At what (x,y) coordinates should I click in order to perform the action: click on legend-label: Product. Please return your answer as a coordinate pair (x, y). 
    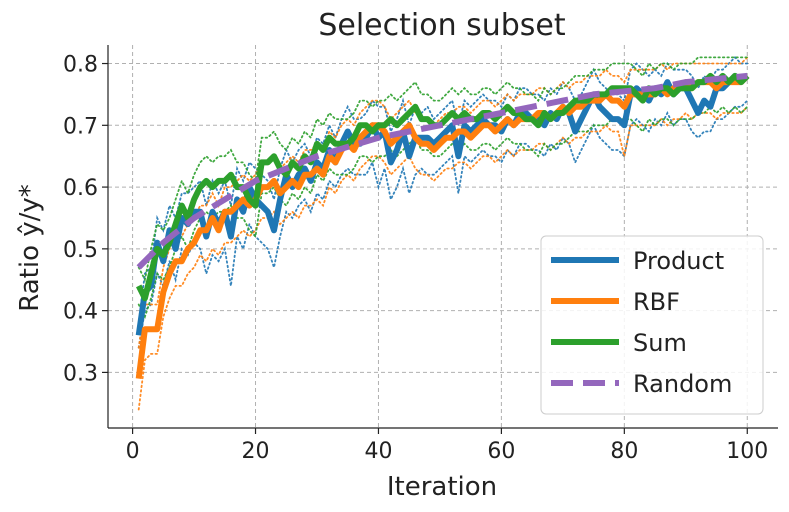
    Looking at the image, I should click on (678, 261).